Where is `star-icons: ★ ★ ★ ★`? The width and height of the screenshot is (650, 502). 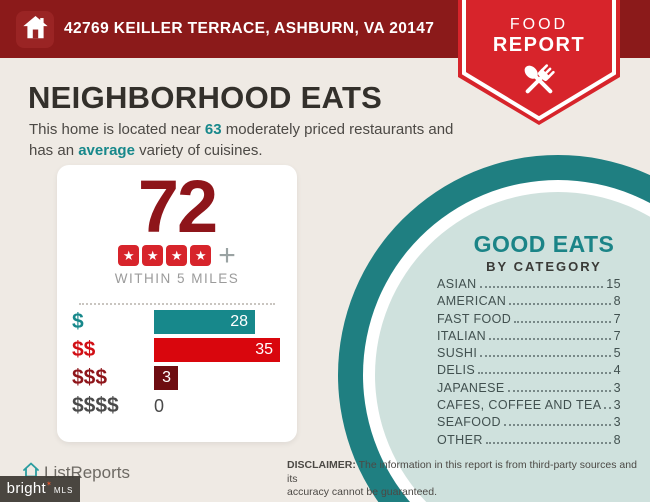
star-icons: ★ ★ ★ ★ is located at coordinates (166, 255).